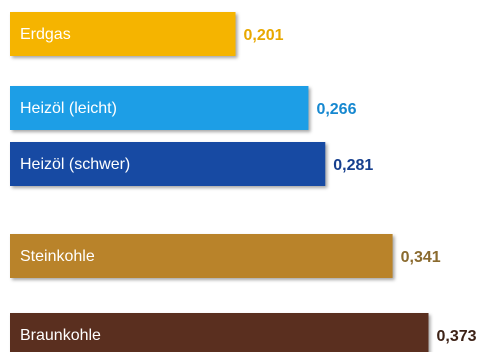 The image size is (499, 352). I want to click on value-label-steinkohle: 0,341, so click(421, 257).